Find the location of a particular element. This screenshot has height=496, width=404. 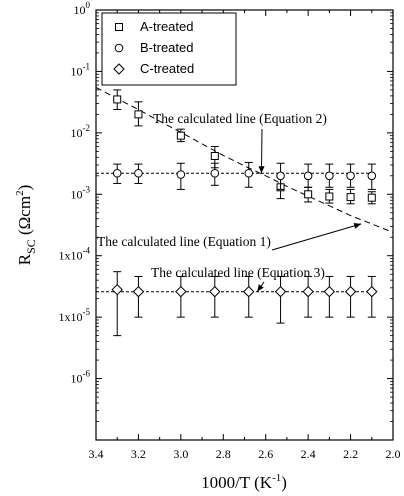

x-tick-label: 3.4 is located at coordinates (96, 454).